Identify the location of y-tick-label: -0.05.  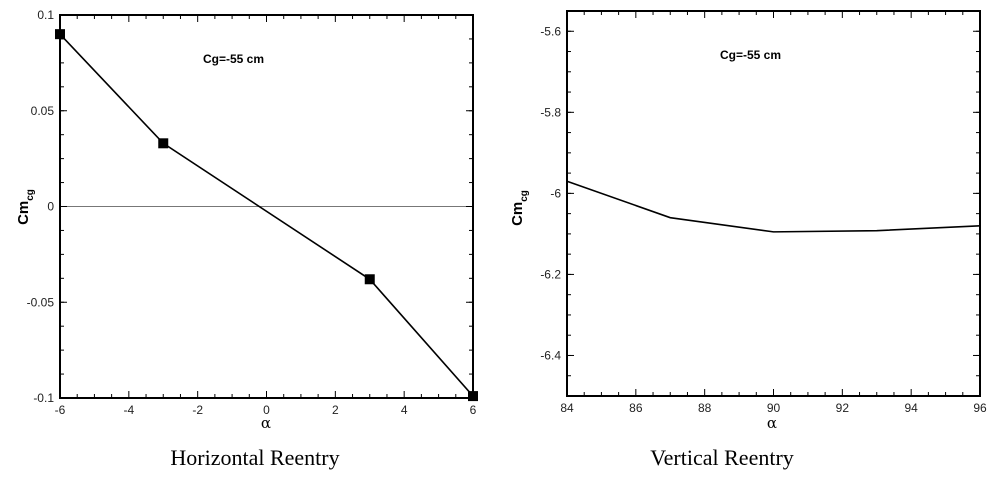
(41, 302).